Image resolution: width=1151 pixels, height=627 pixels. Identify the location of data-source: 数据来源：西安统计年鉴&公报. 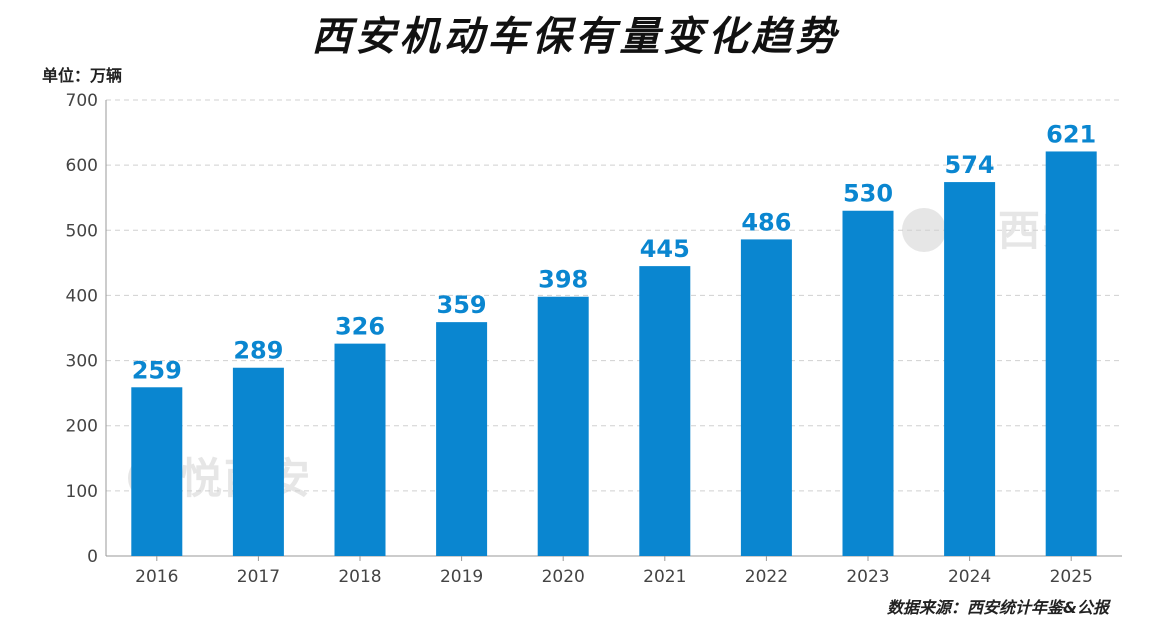
(998, 607).